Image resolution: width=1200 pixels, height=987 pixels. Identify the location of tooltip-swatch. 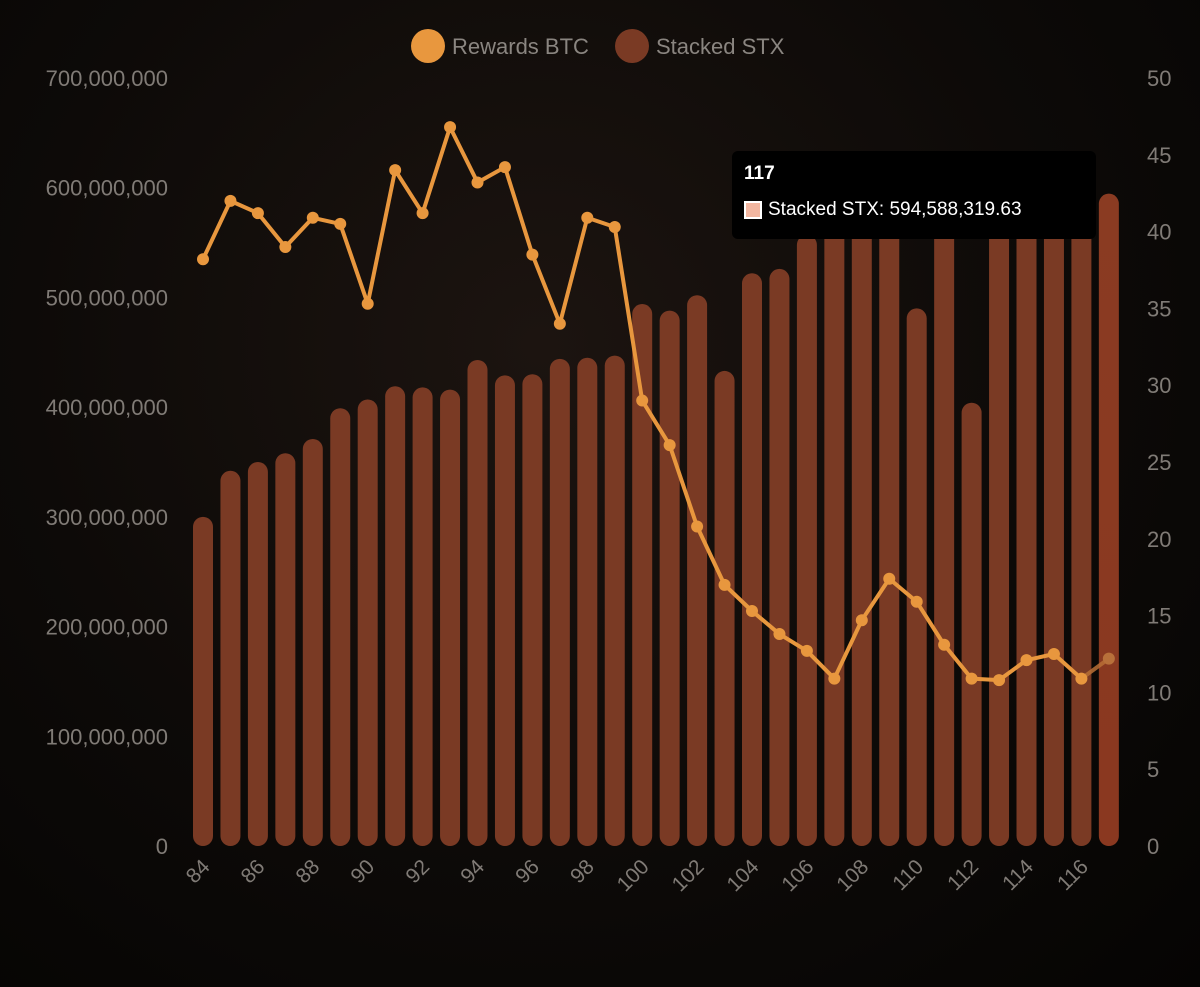
(753, 210).